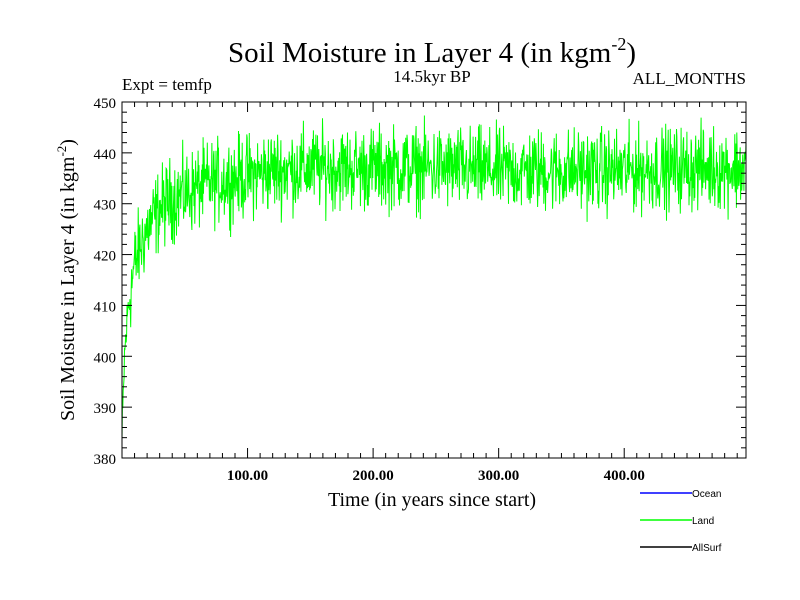 This screenshot has width=800, height=600. I want to click on chart-title-text: Soil Moisture in Layer 4 (in kgm, so click(420, 53).